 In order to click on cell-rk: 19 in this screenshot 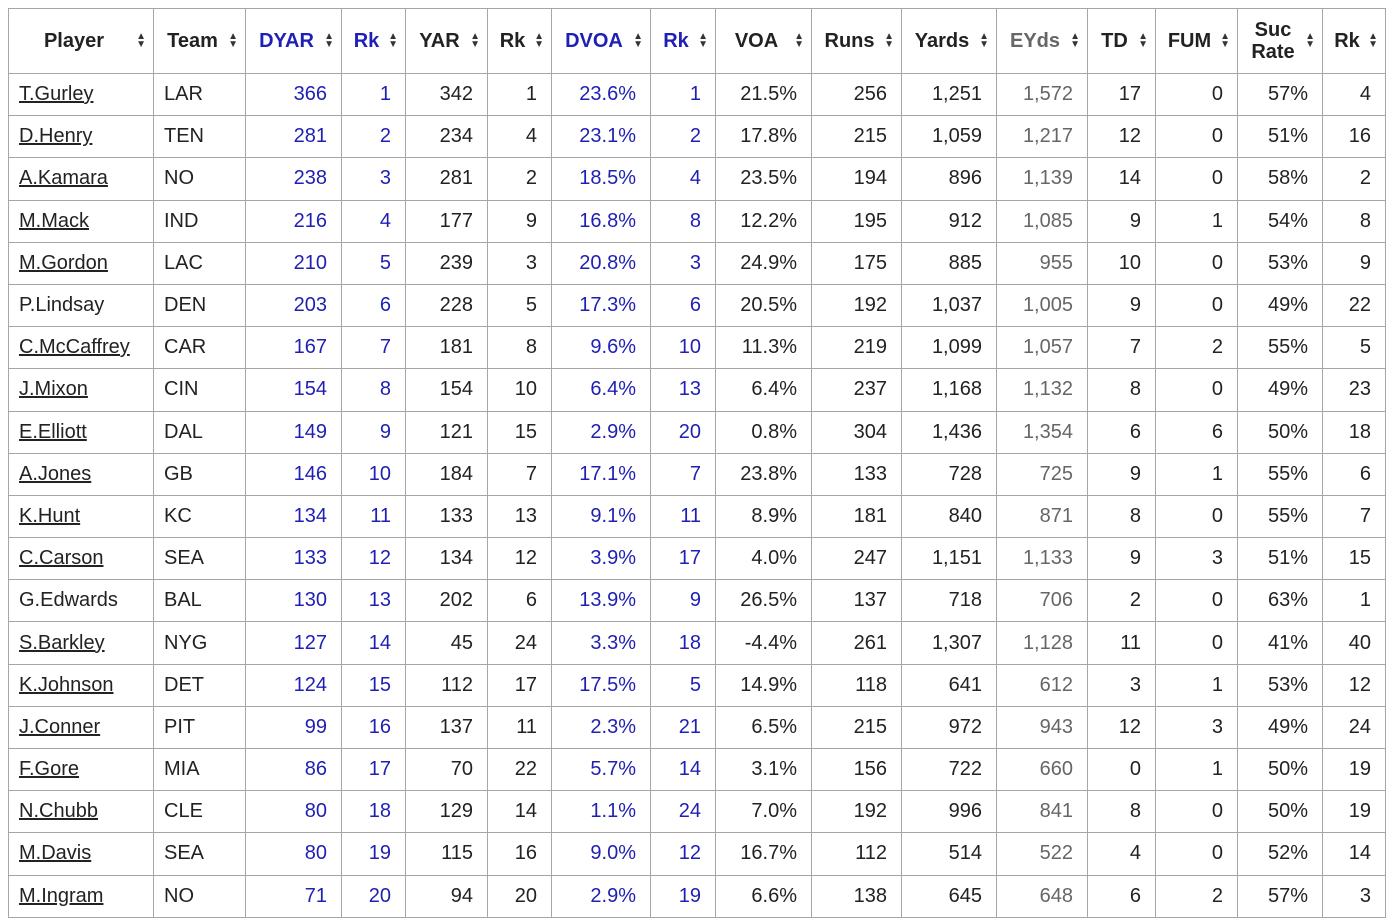, I will do `click(1354, 812)`.